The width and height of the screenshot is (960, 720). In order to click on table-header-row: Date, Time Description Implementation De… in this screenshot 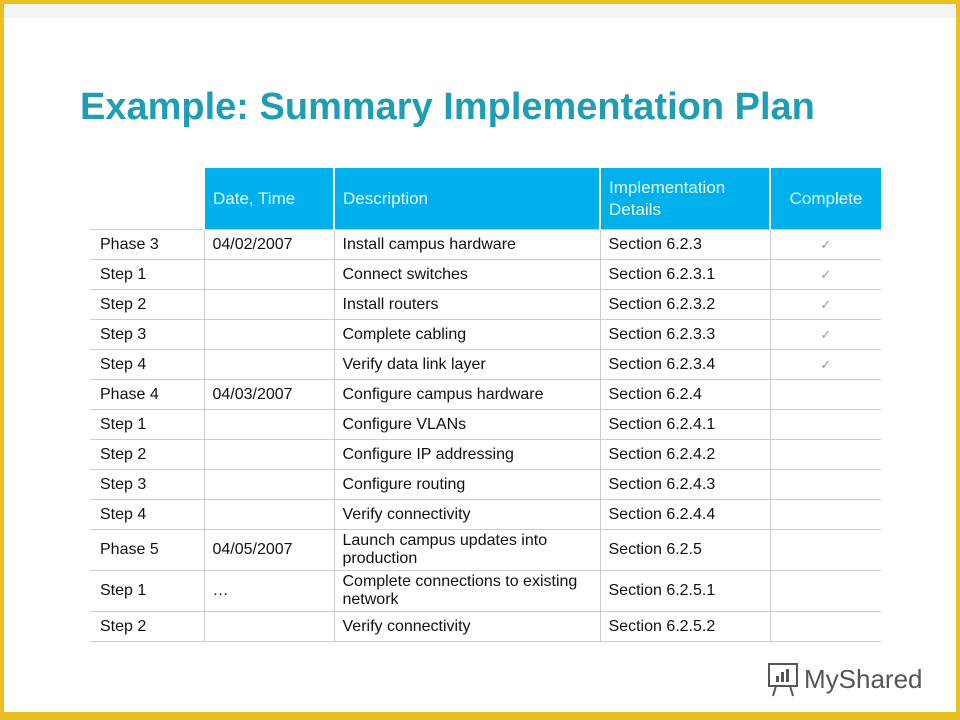, I will do `click(485, 199)`.